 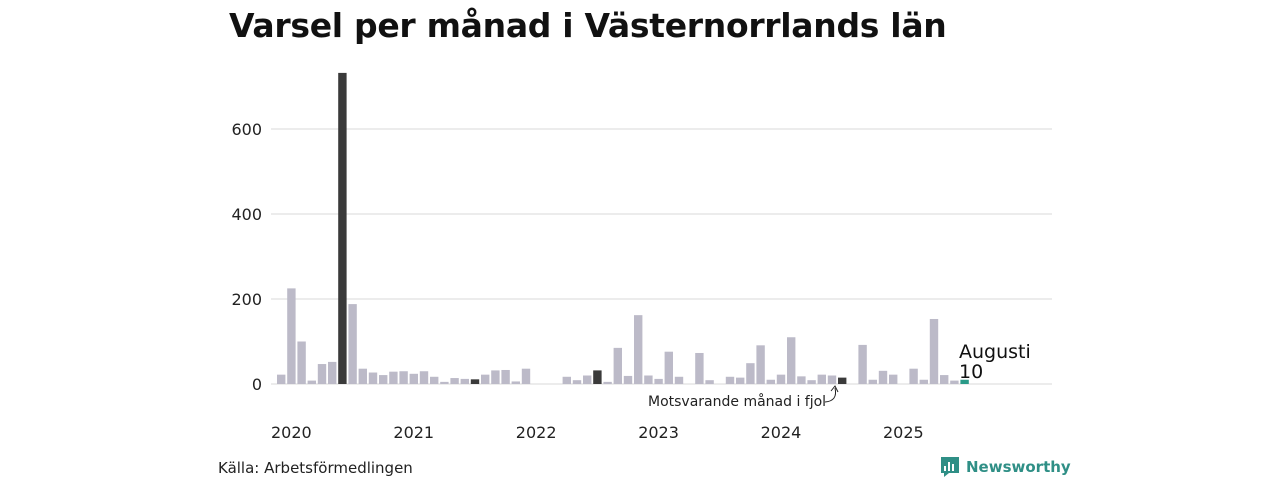 I want to click on newsworthy-logo-icon, so click(x=950, y=467).